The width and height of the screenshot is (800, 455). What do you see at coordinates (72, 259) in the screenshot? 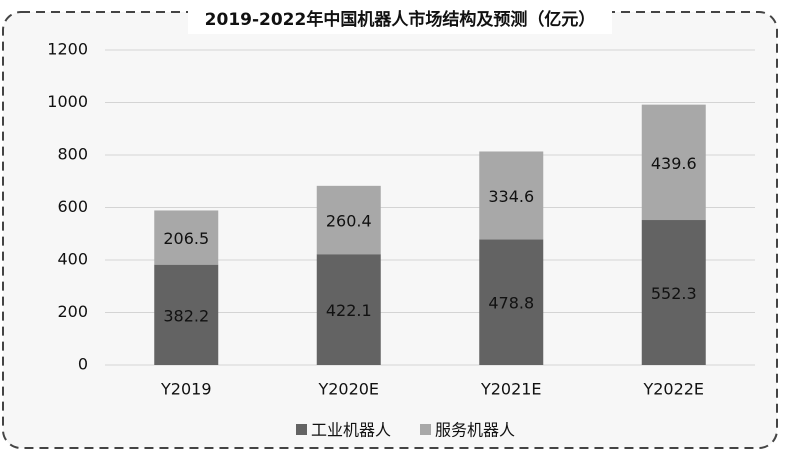
I see `y-tick-label: 400` at bounding box center [72, 259].